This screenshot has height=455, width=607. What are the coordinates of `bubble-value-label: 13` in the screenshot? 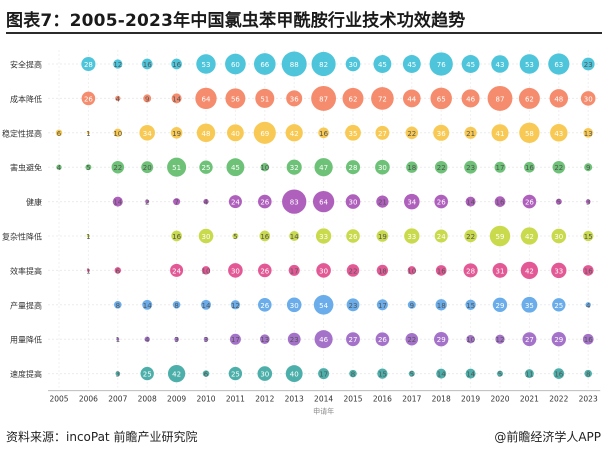 It's located at (588, 134).